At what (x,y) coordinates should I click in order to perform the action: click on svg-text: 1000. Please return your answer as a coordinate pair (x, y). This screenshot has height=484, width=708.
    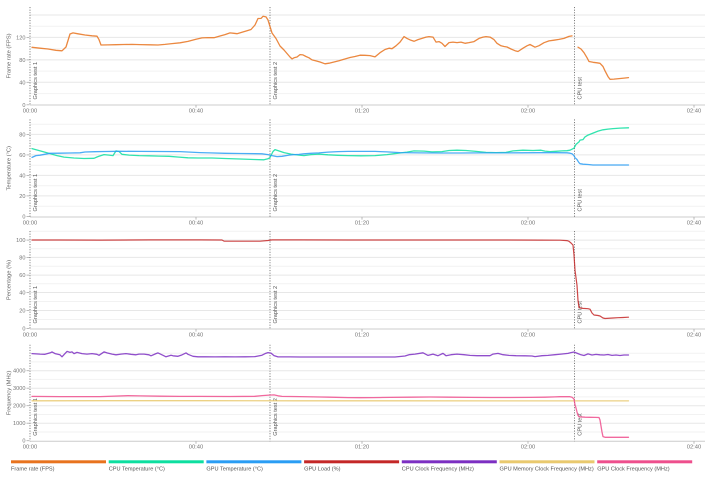
    Looking at the image, I should click on (19, 424).